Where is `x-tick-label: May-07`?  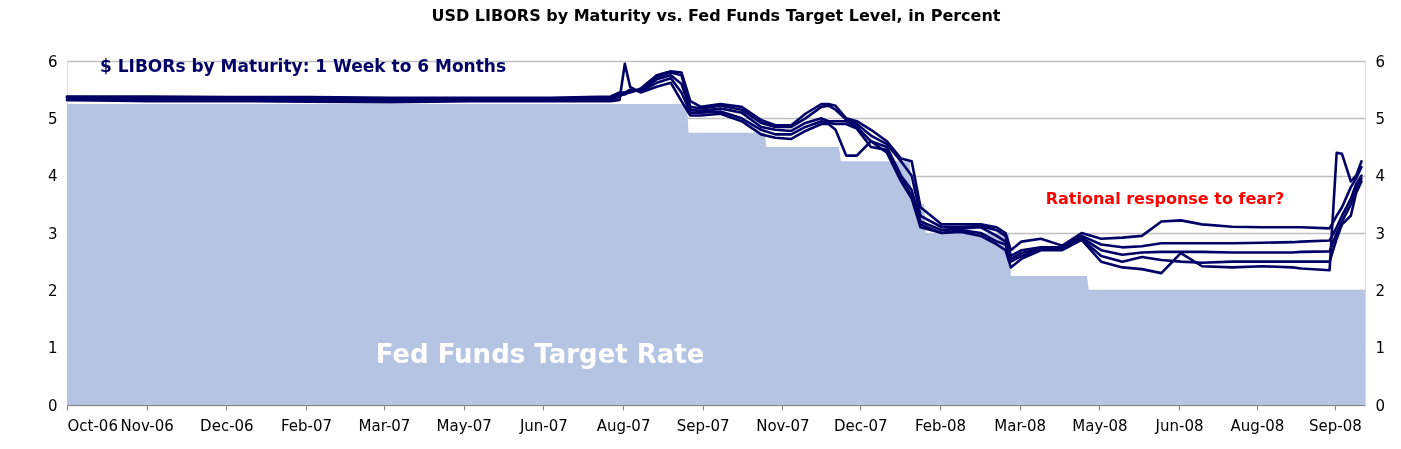 x-tick-label: May-07 is located at coordinates (464, 425).